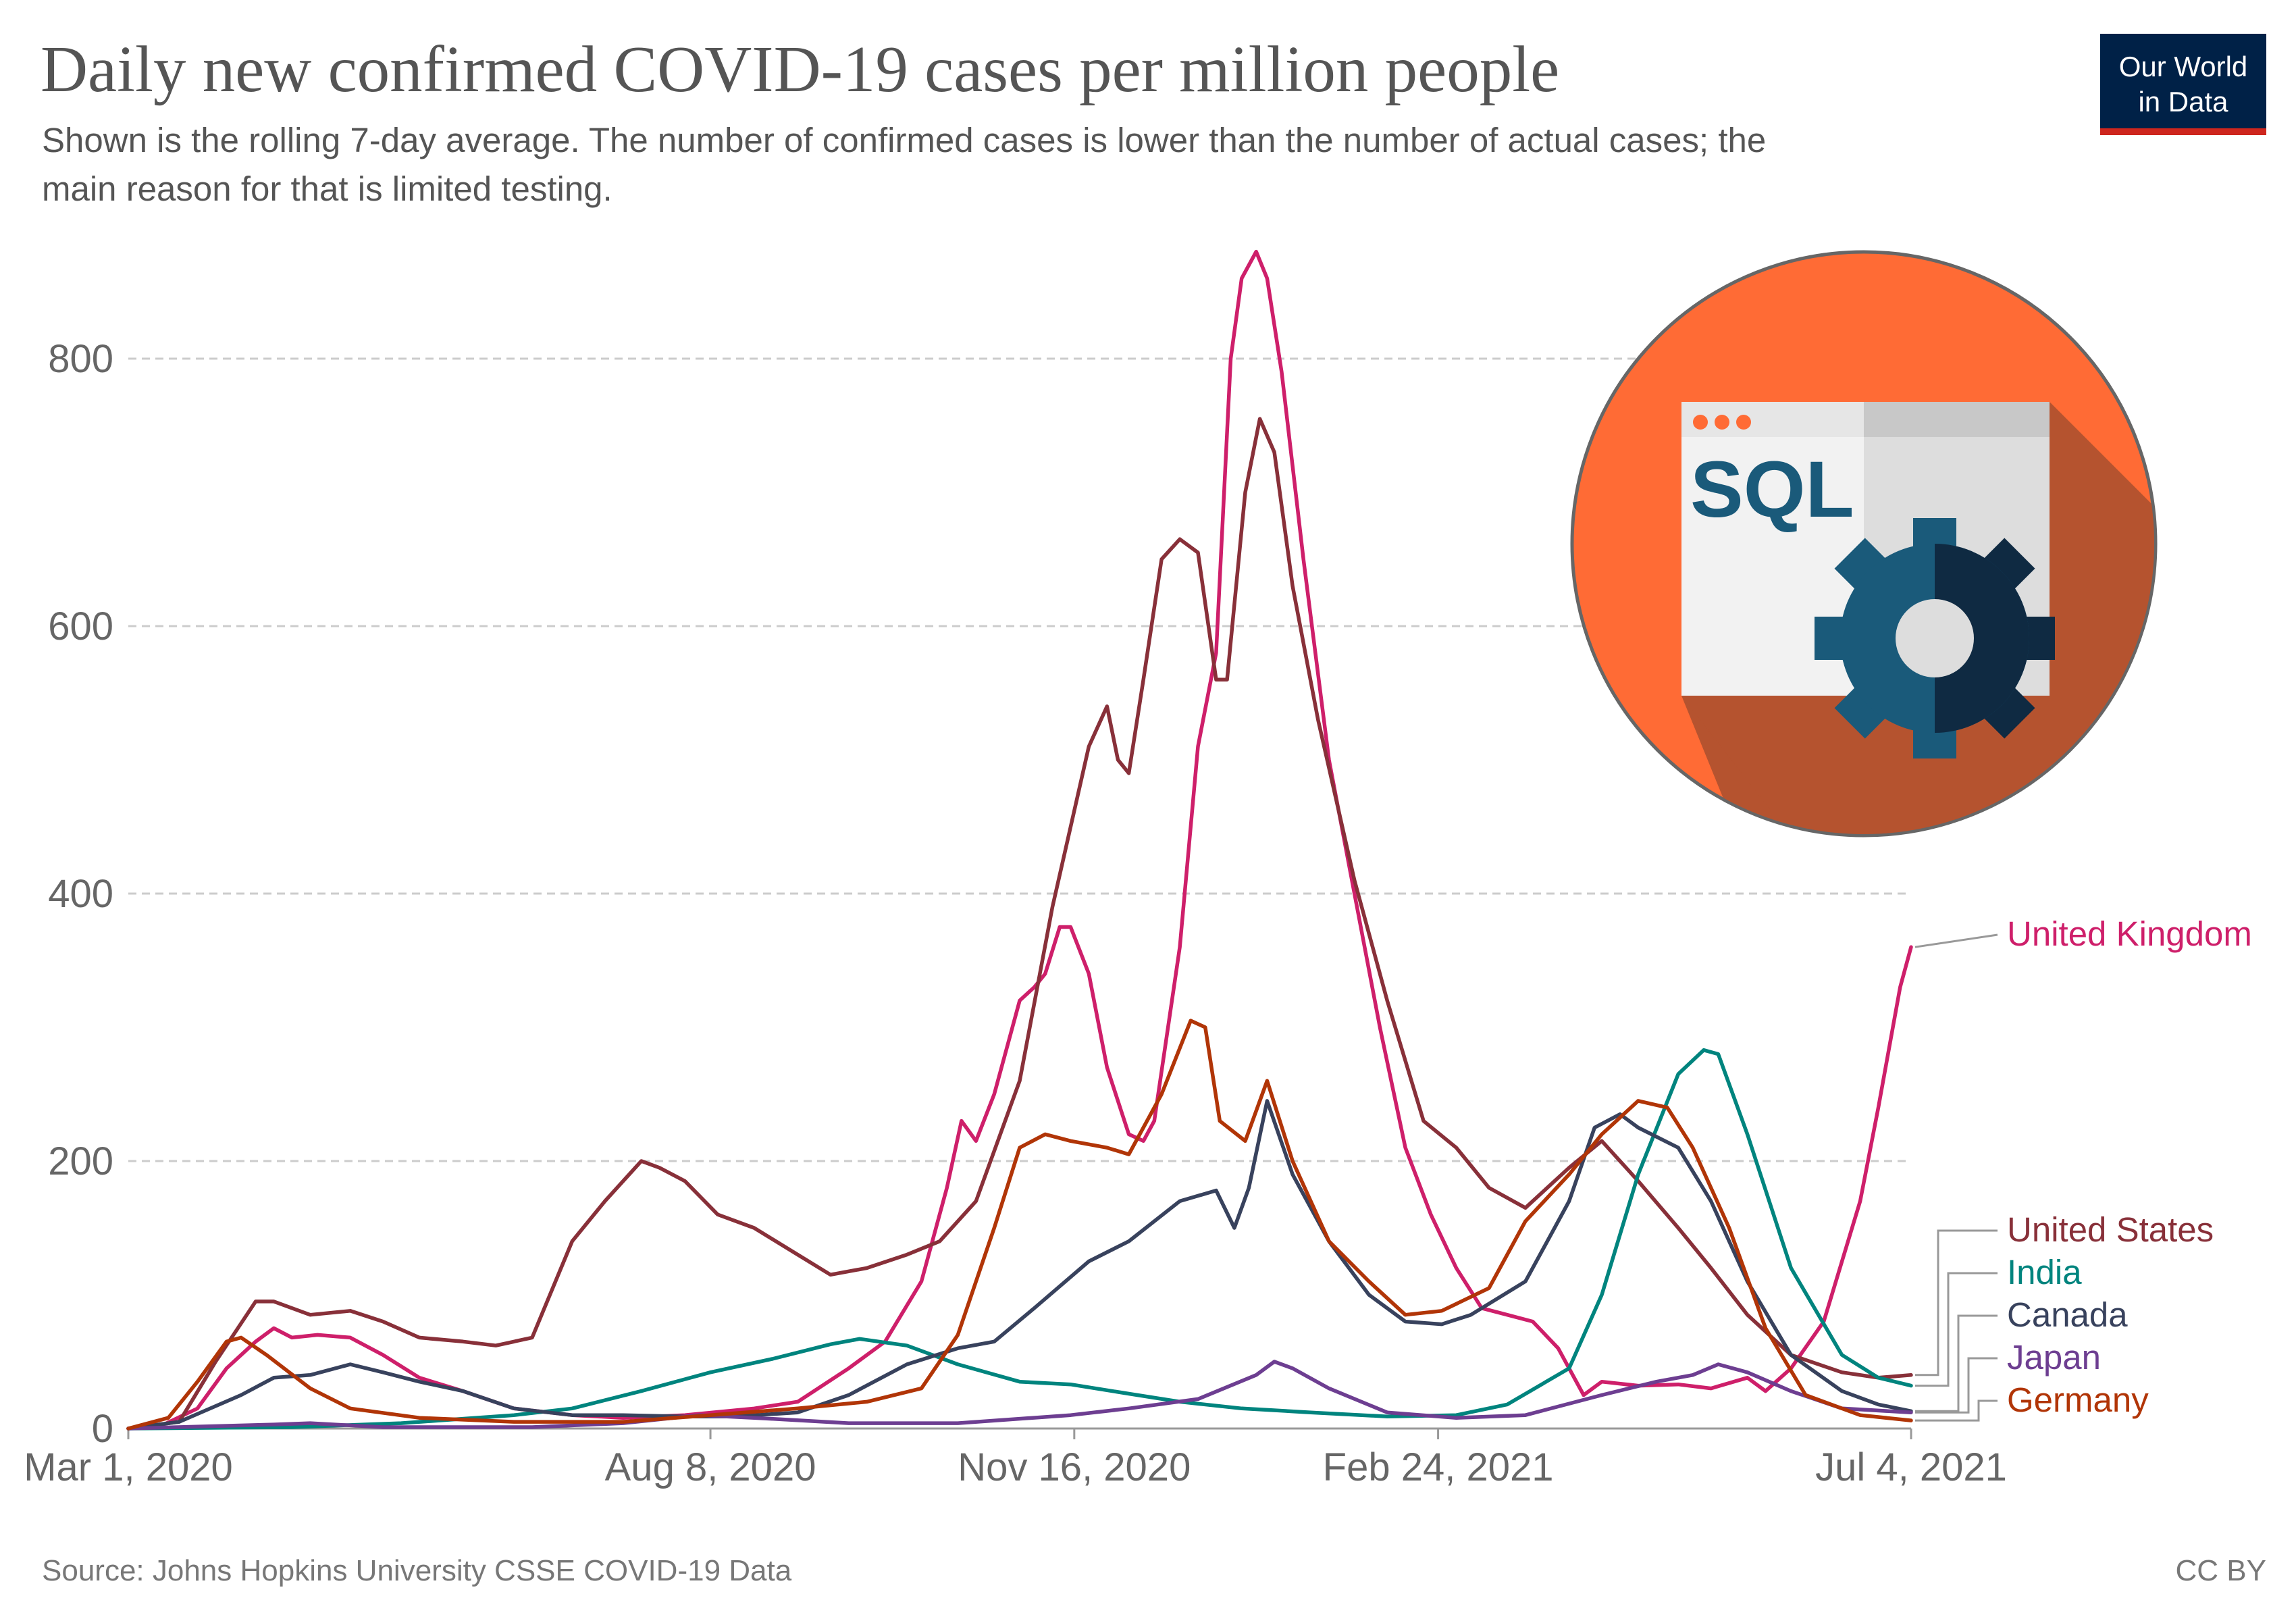 Image resolution: width=2296 pixels, height=1621 pixels. I want to click on legend-label-japan: Japan, so click(2054, 1357).